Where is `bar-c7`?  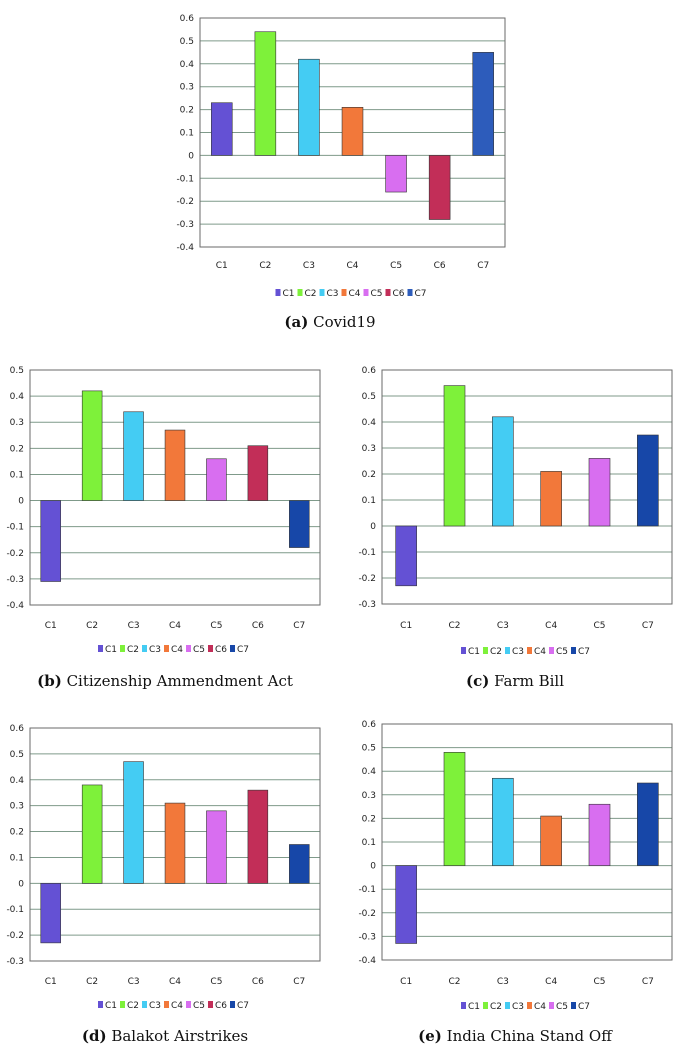 bar-c7 is located at coordinates (299, 864).